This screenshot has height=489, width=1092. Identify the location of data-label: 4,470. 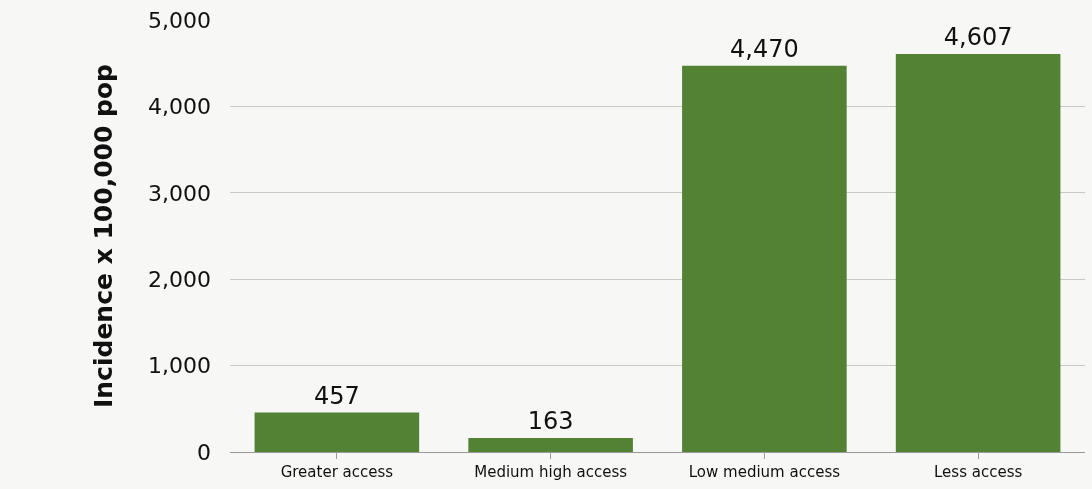
(764, 48).